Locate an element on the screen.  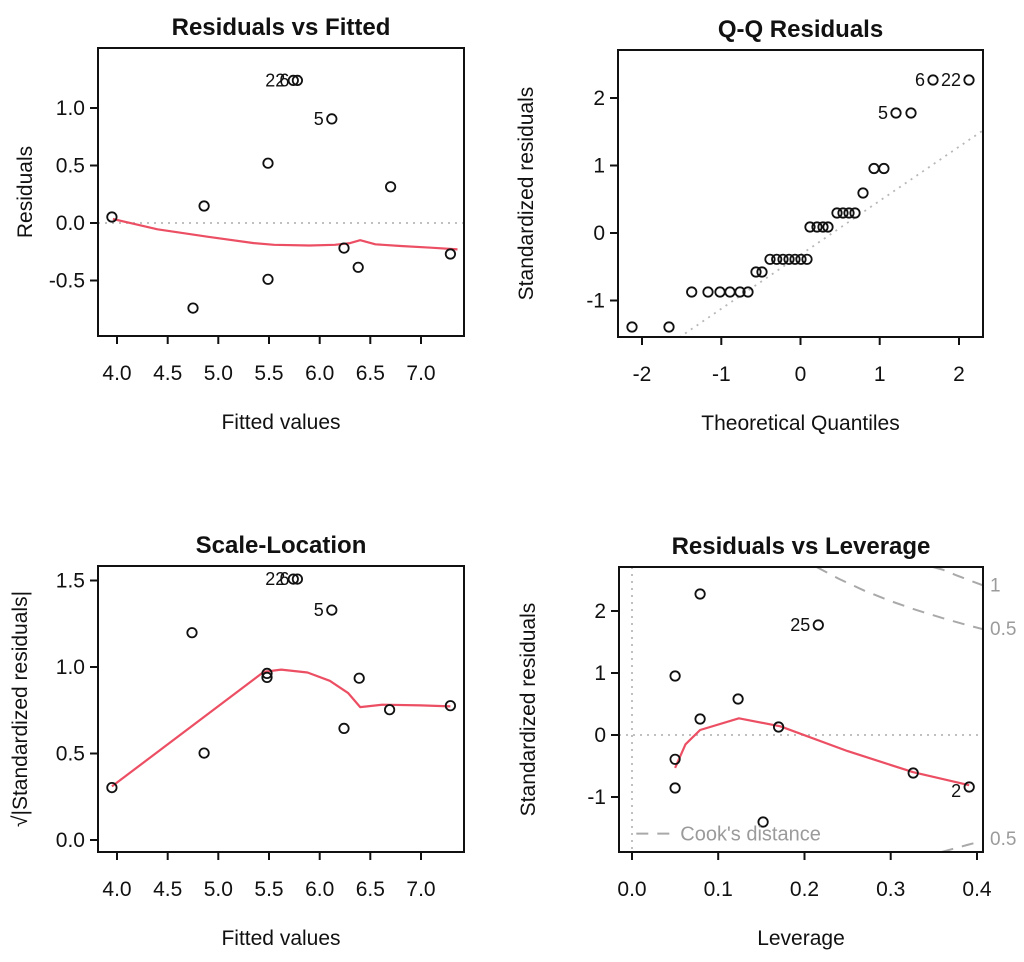
panel-title: Scale-Location is located at coordinates (281, 545).